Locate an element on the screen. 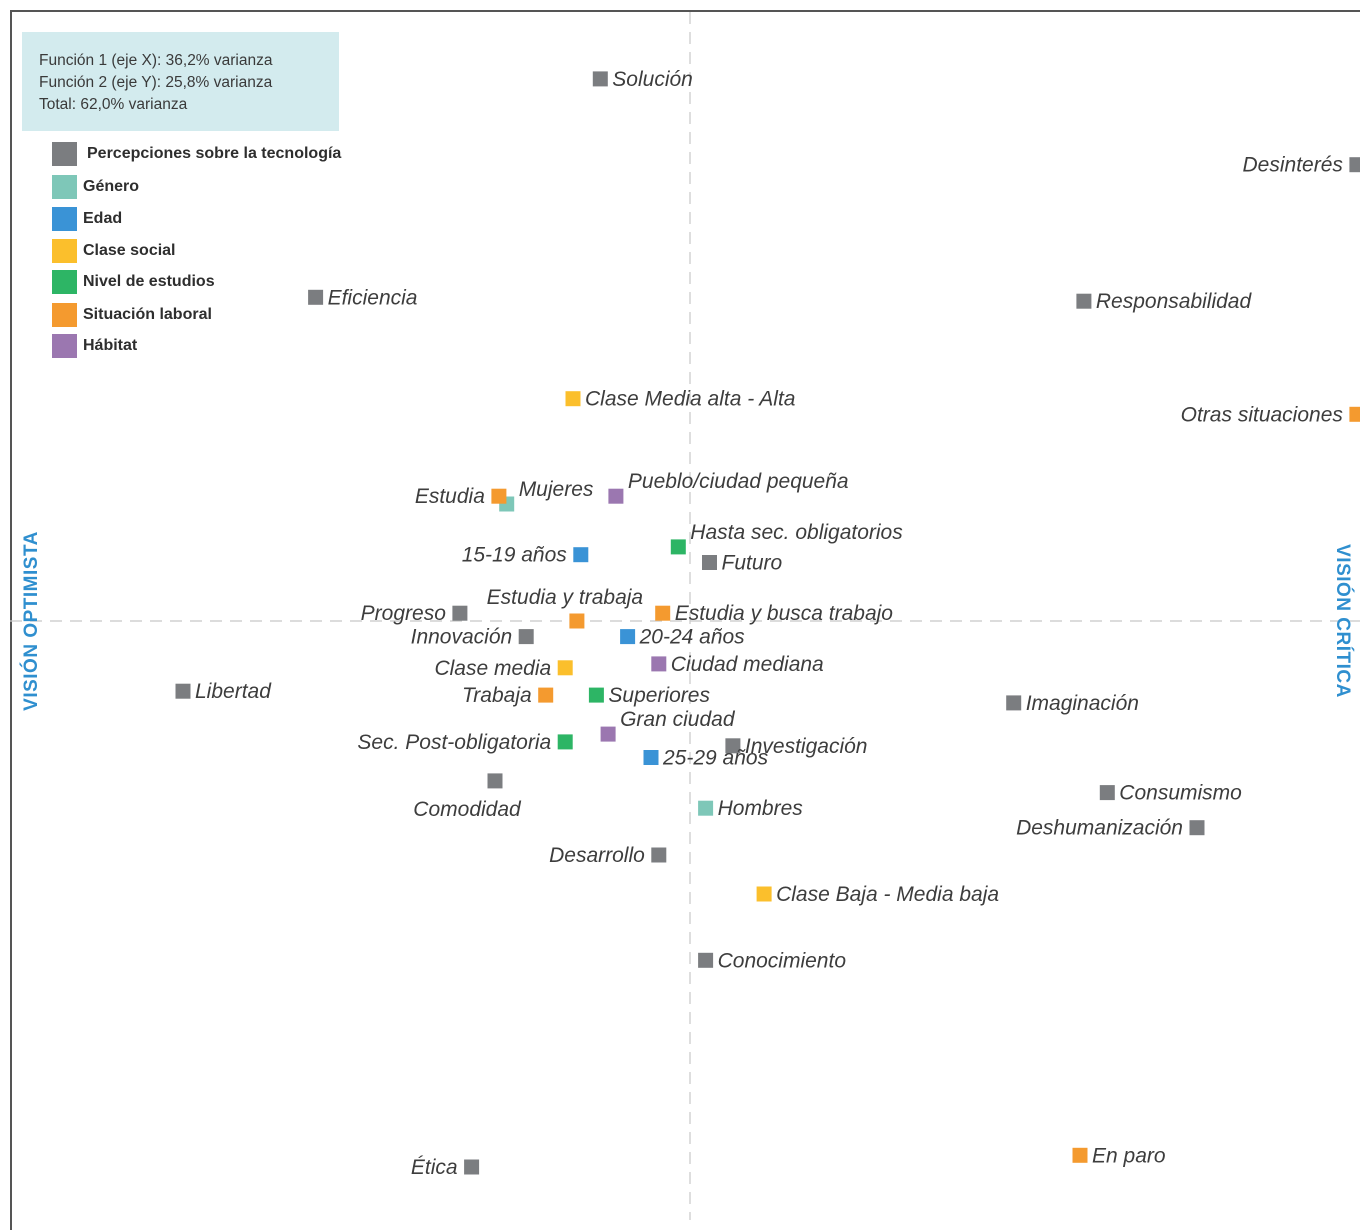  point-25-29-anos is located at coordinates (651, 757).